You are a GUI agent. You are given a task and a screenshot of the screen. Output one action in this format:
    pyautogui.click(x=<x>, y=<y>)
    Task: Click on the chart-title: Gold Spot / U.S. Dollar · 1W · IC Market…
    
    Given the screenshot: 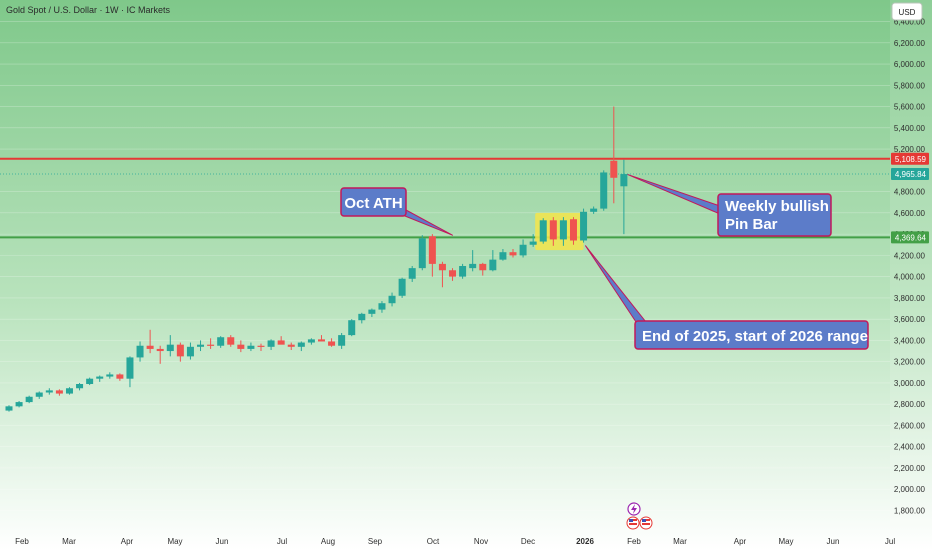 What is the action you would take?
    pyautogui.click(x=88, y=10)
    